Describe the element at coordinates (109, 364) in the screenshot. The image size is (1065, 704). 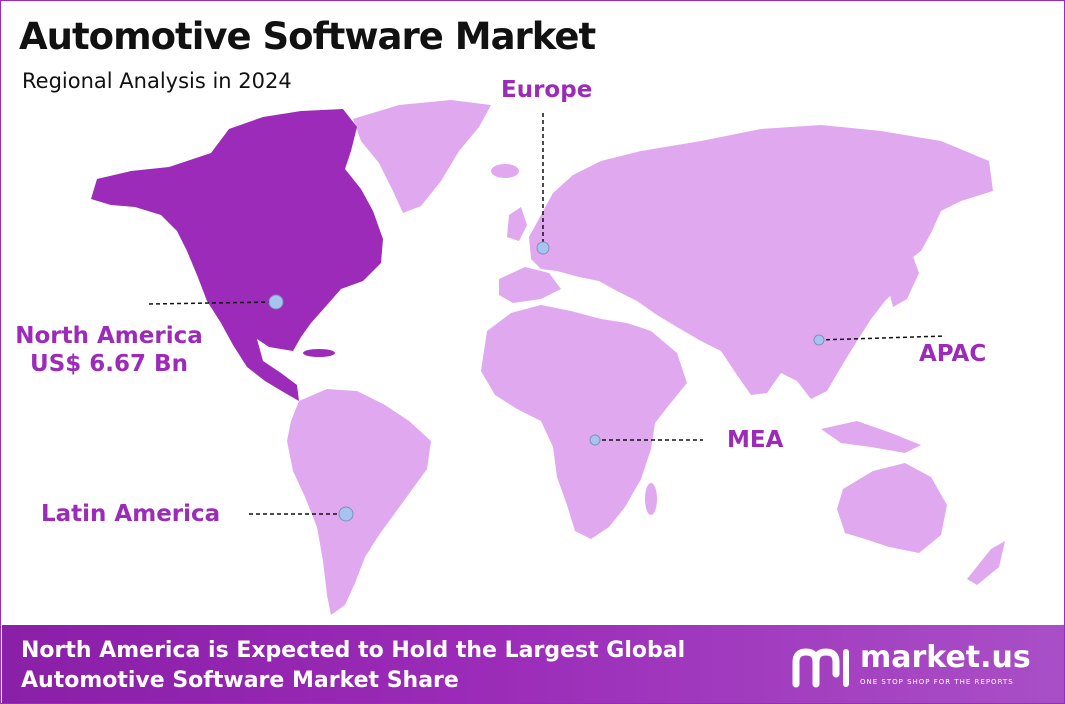
I see `north-america-value: US$ 6.67 Bn` at that location.